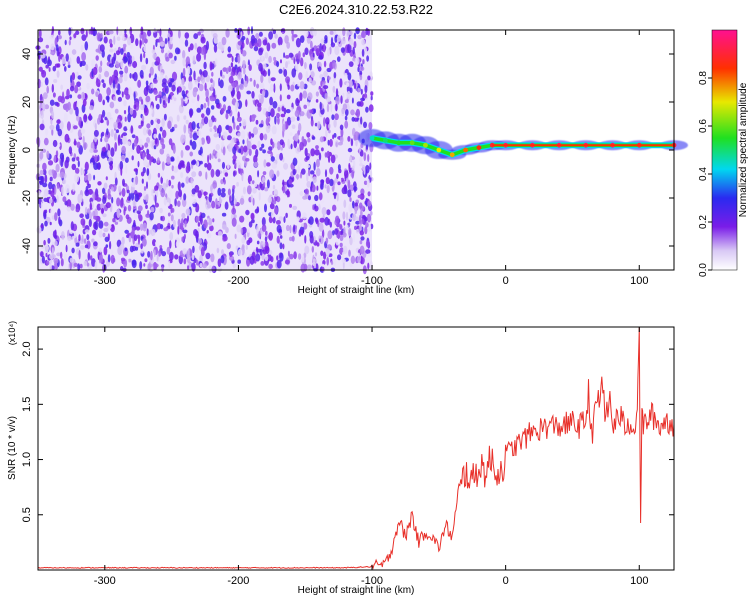 The image size is (750, 600). Describe the element at coordinates (27, 514) in the screenshot. I see `snr-y-tick-label: 0.5` at that location.